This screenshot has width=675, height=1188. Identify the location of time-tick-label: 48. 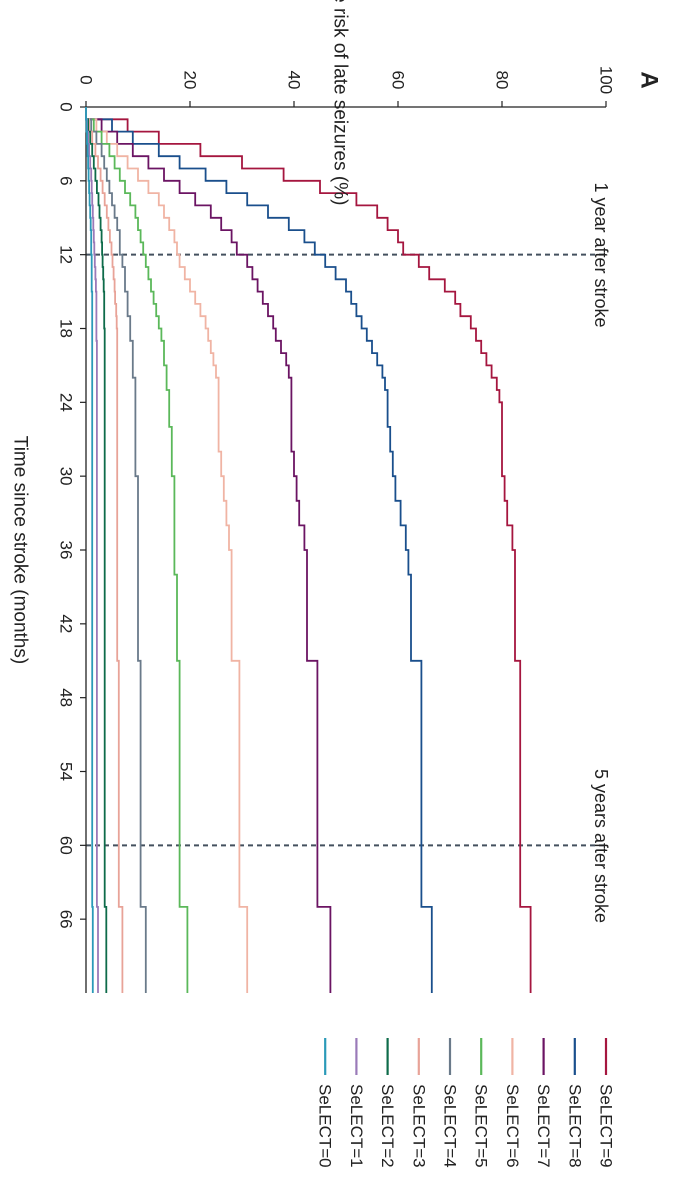
(66, 697).